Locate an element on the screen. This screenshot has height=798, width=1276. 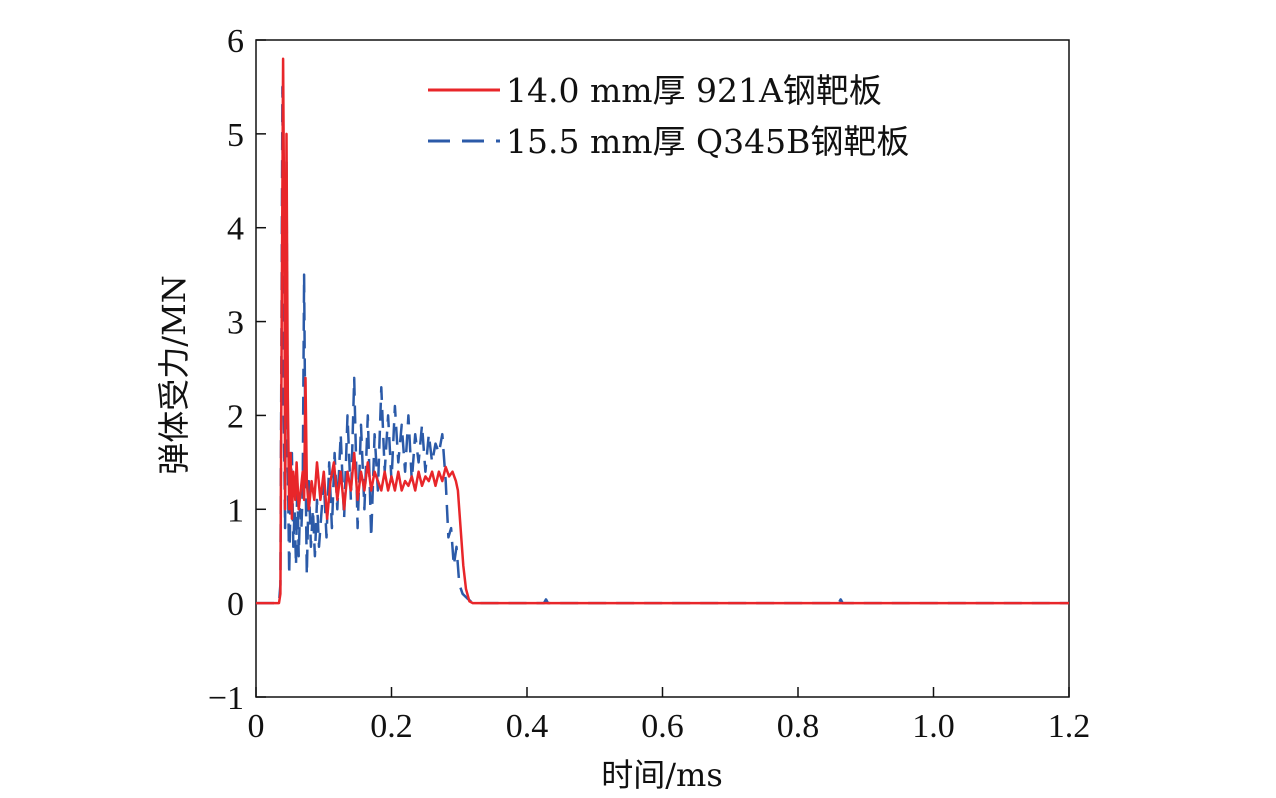
legend: 14.0 mm厚 921A钢靶板 15.5 mm厚 Q345B钢靶板 is located at coordinates (668, 116).